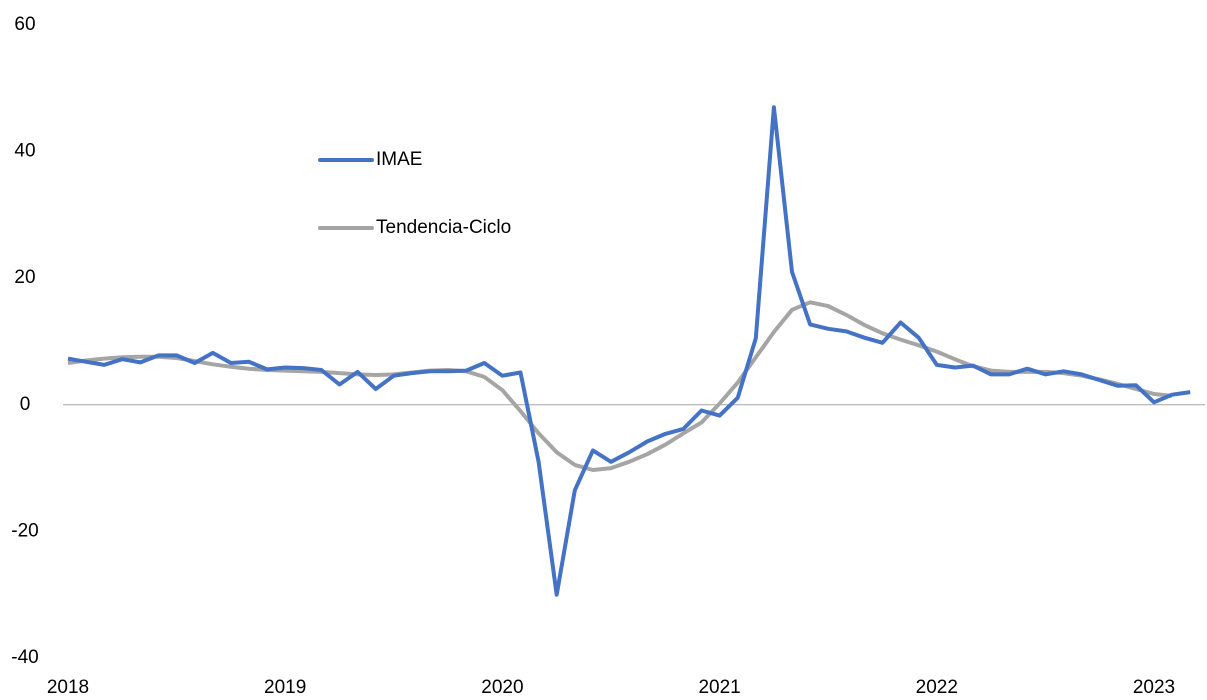 The height and width of the screenshot is (700, 1207). I want to click on y-tick-label: 40, so click(24, 151).